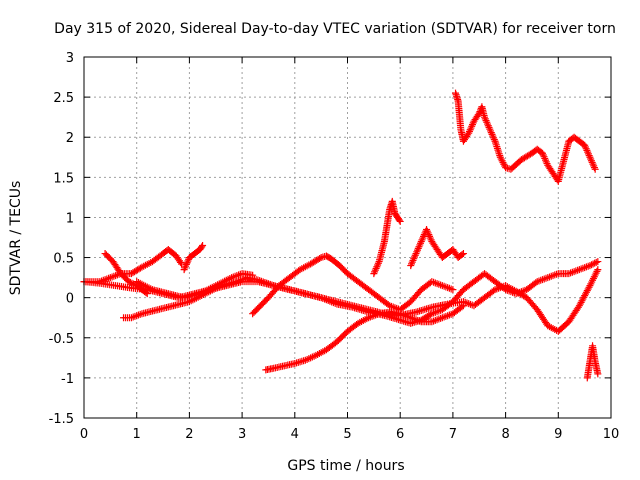 The image size is (640, 480). Describe the element at coordinates (84, 434) in the screenshot. I see `x-tick-label: 0` at that location.